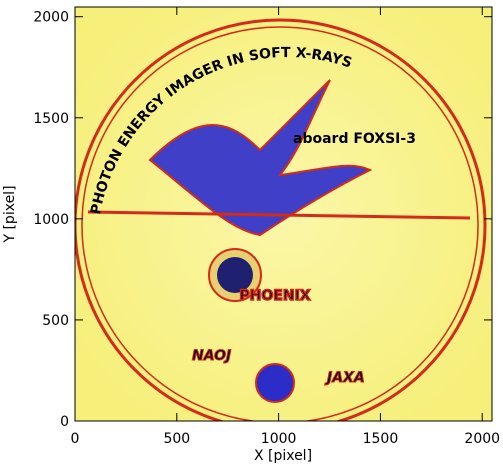 This screenshot has height=466, width=503. I want to click on x-tick-label: 2000, so click(482, 439).